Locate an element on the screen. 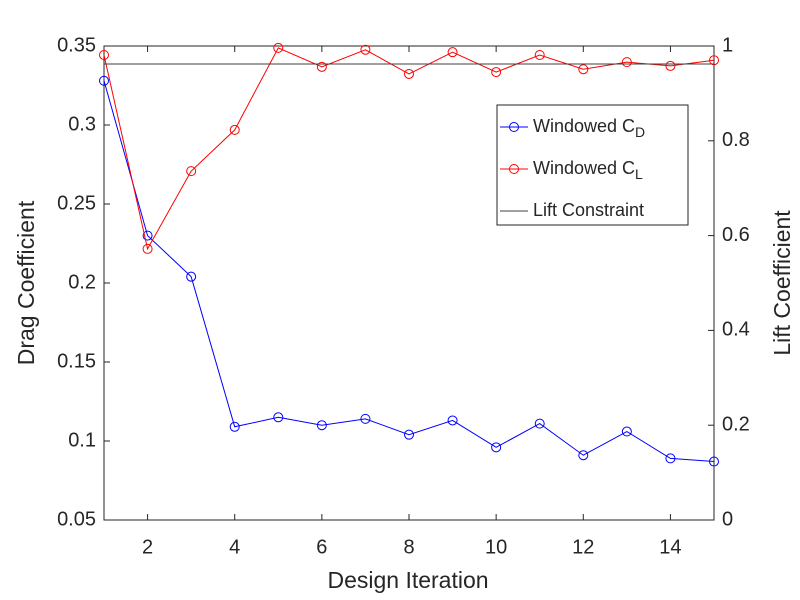 This screenshot has height=600, width=800. y2-tick-label: 0.6 is located at coordinates (736, 235).